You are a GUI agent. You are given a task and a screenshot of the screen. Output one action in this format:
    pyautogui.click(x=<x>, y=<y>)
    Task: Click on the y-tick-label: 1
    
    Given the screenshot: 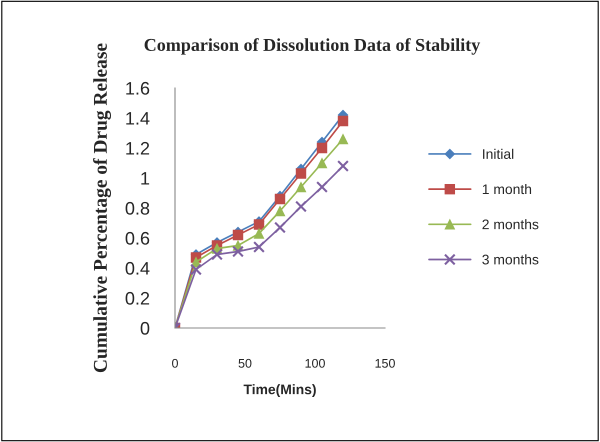 What is the action you would take?
    pyautogui.click(x=145, y=178)
    